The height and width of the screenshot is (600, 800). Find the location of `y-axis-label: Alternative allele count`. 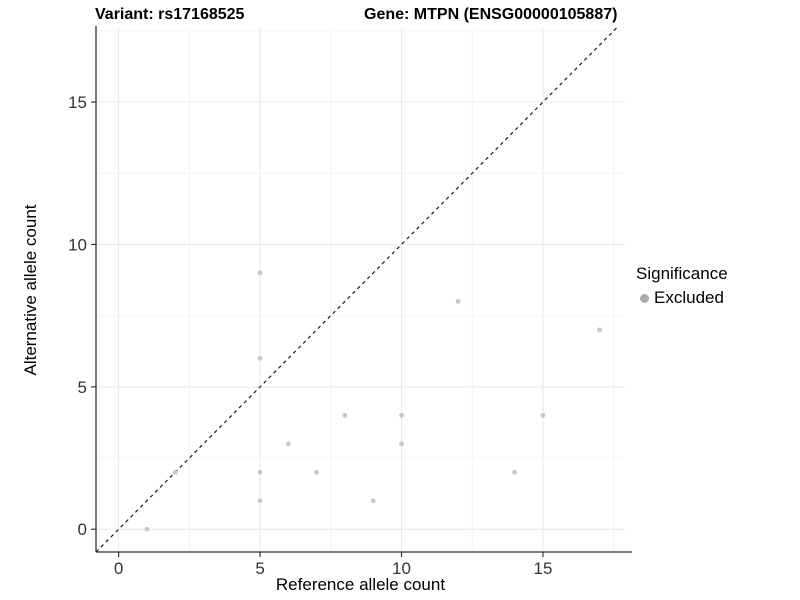

y-axis-label: Alternative allele count is located at coordinates (30, 290).